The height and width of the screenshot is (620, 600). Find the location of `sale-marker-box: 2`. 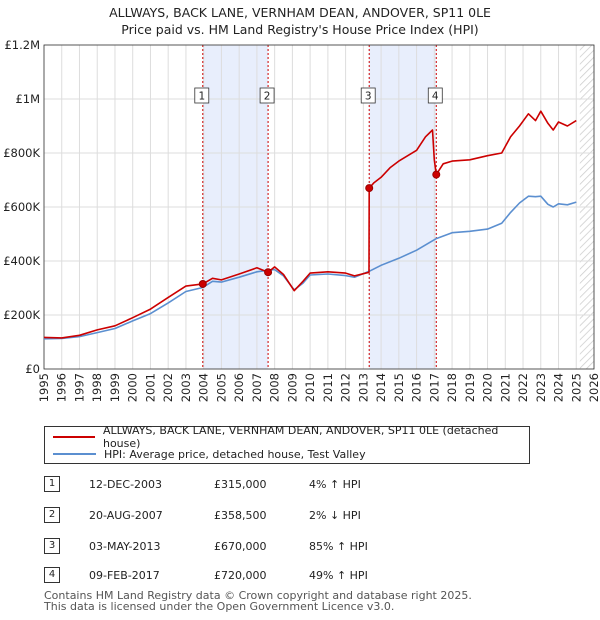

sale-marker-box: 2 is located at coordinates (52, 515).